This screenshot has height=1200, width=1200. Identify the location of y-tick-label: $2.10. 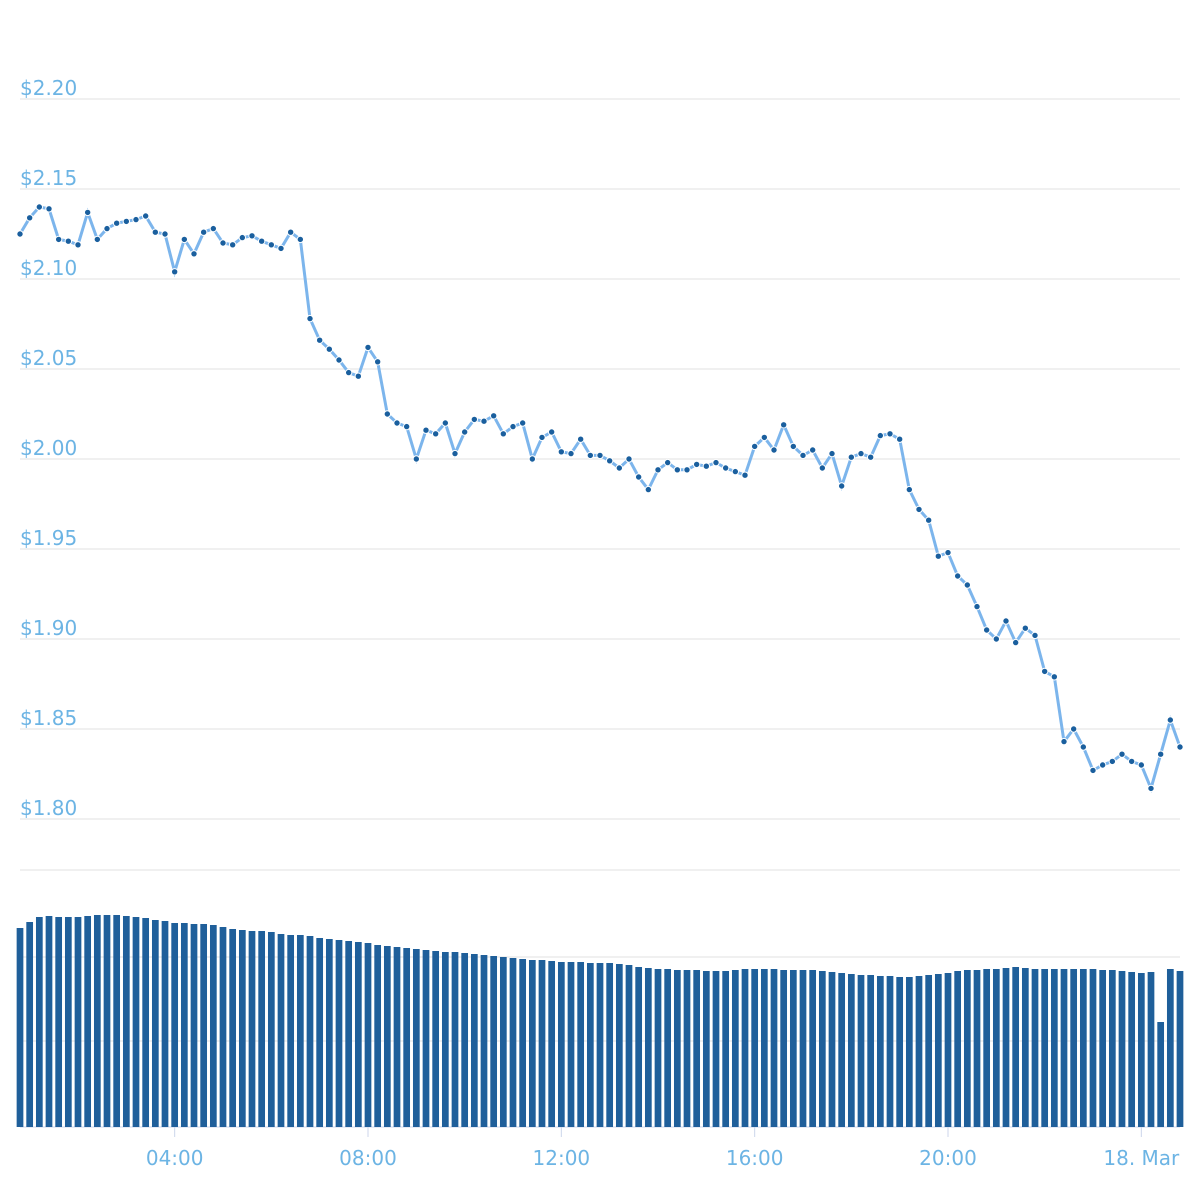
(48, 268).